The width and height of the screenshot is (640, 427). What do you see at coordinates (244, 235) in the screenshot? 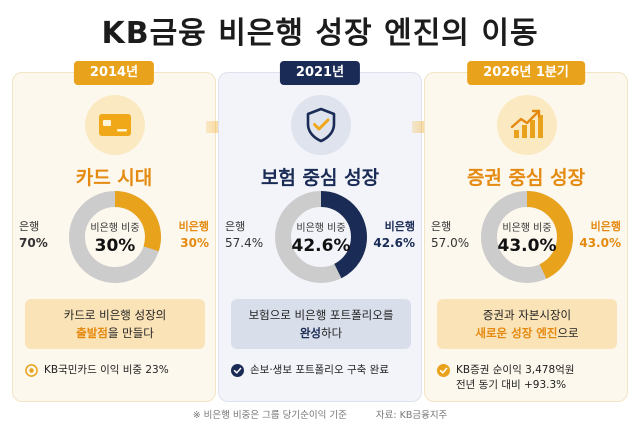
I see `bank-share: 은행 57.4%` at bounding box center [244, 235].